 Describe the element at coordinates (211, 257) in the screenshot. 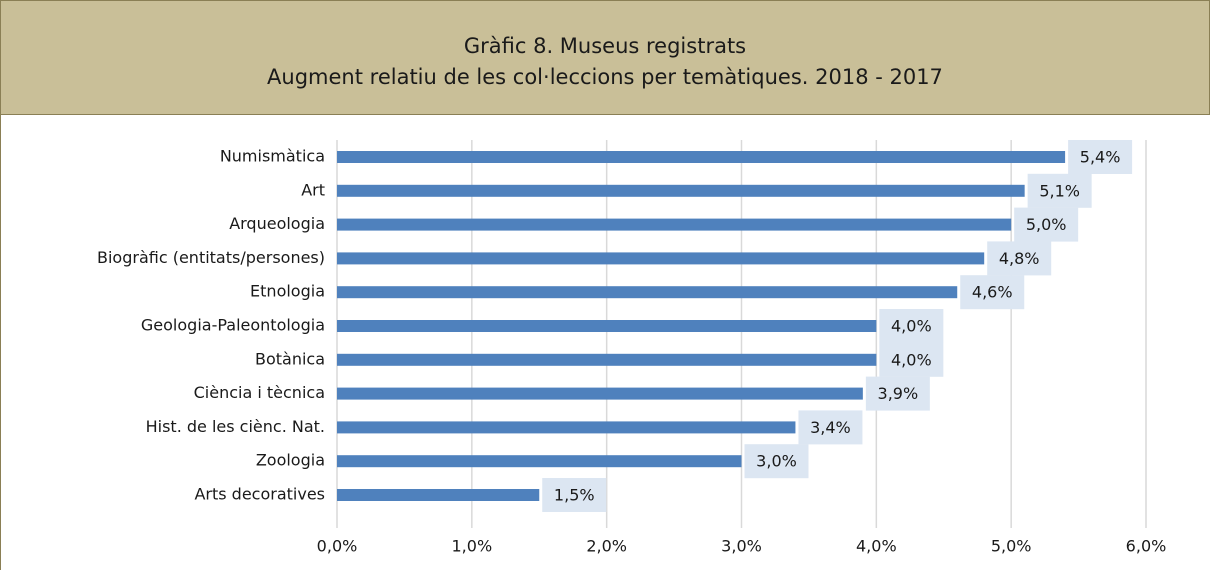

I see `y-tick-label: Biogràfic (entitats/persones)` at that location.